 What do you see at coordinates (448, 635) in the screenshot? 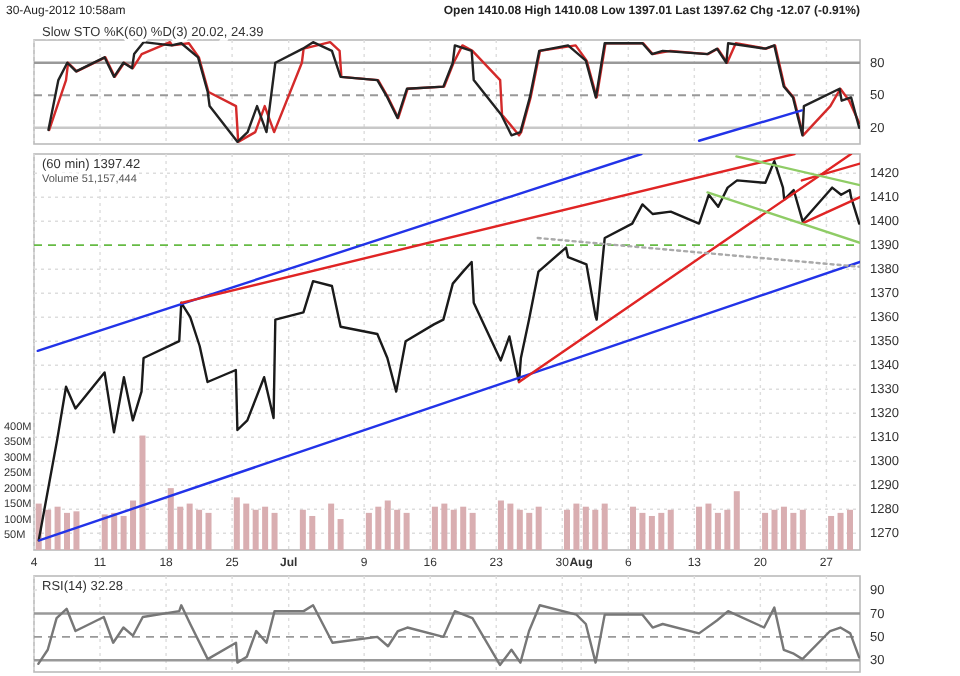
I see `line-series` at bounding box center [448, 635].